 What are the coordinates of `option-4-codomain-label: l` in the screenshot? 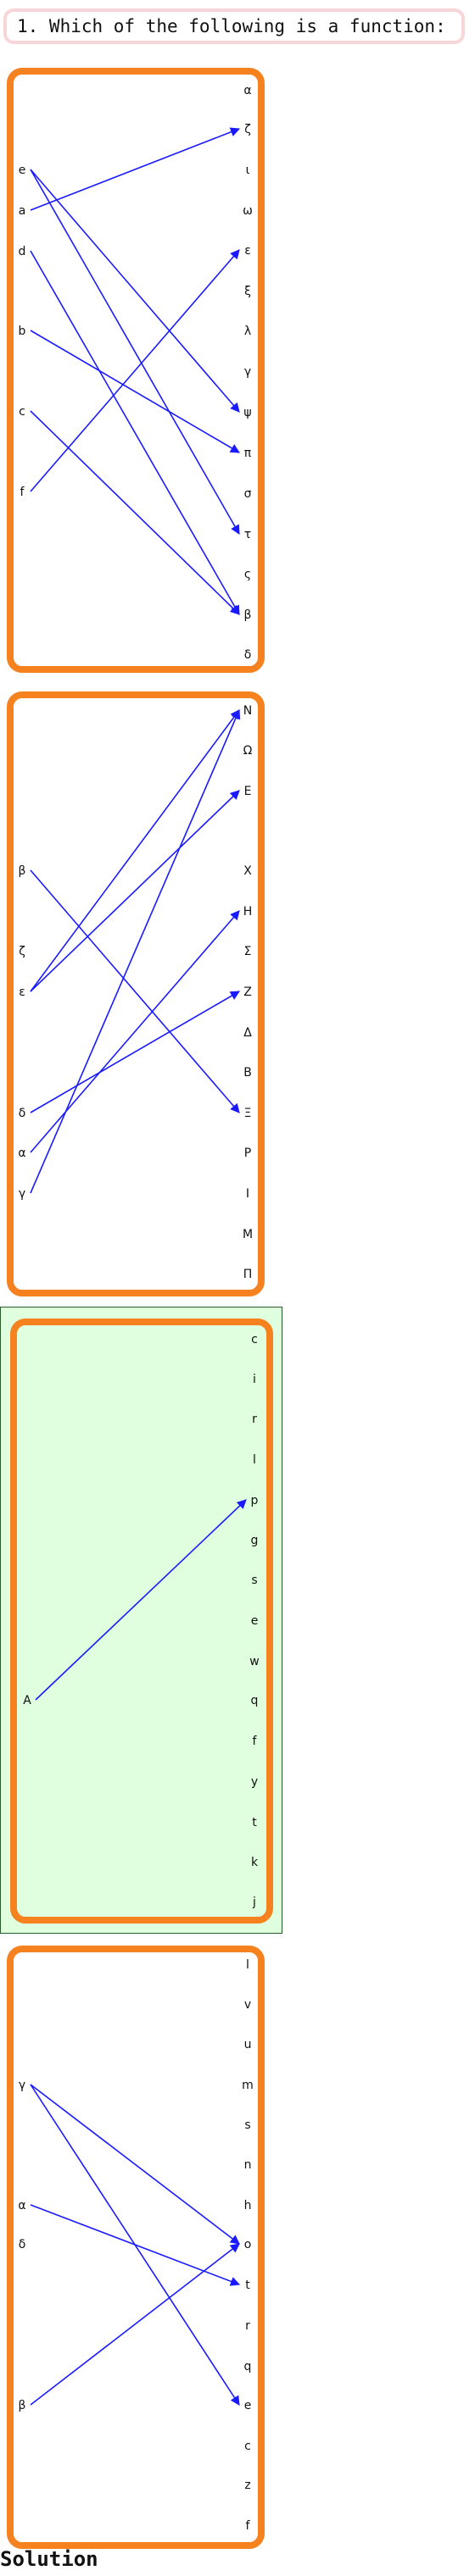 It's located at (247, 1965).